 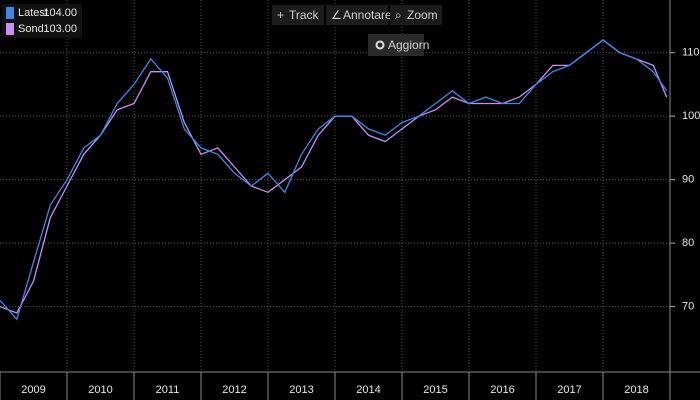 I want to click on y-tick-label: 90, so click(x=688, y=180).